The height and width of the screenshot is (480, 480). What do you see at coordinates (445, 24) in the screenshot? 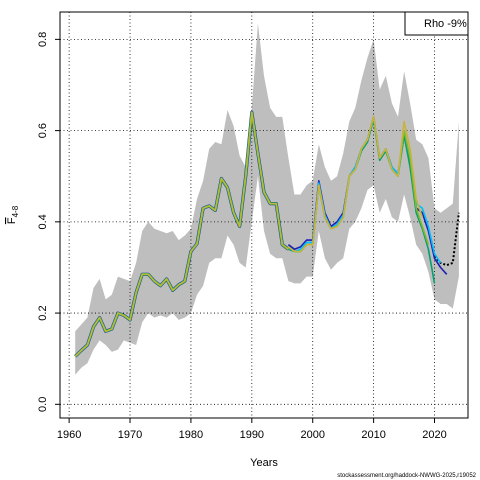
I see `legend-entry-rho: Rho -9%` at bounding box center [445, 24].